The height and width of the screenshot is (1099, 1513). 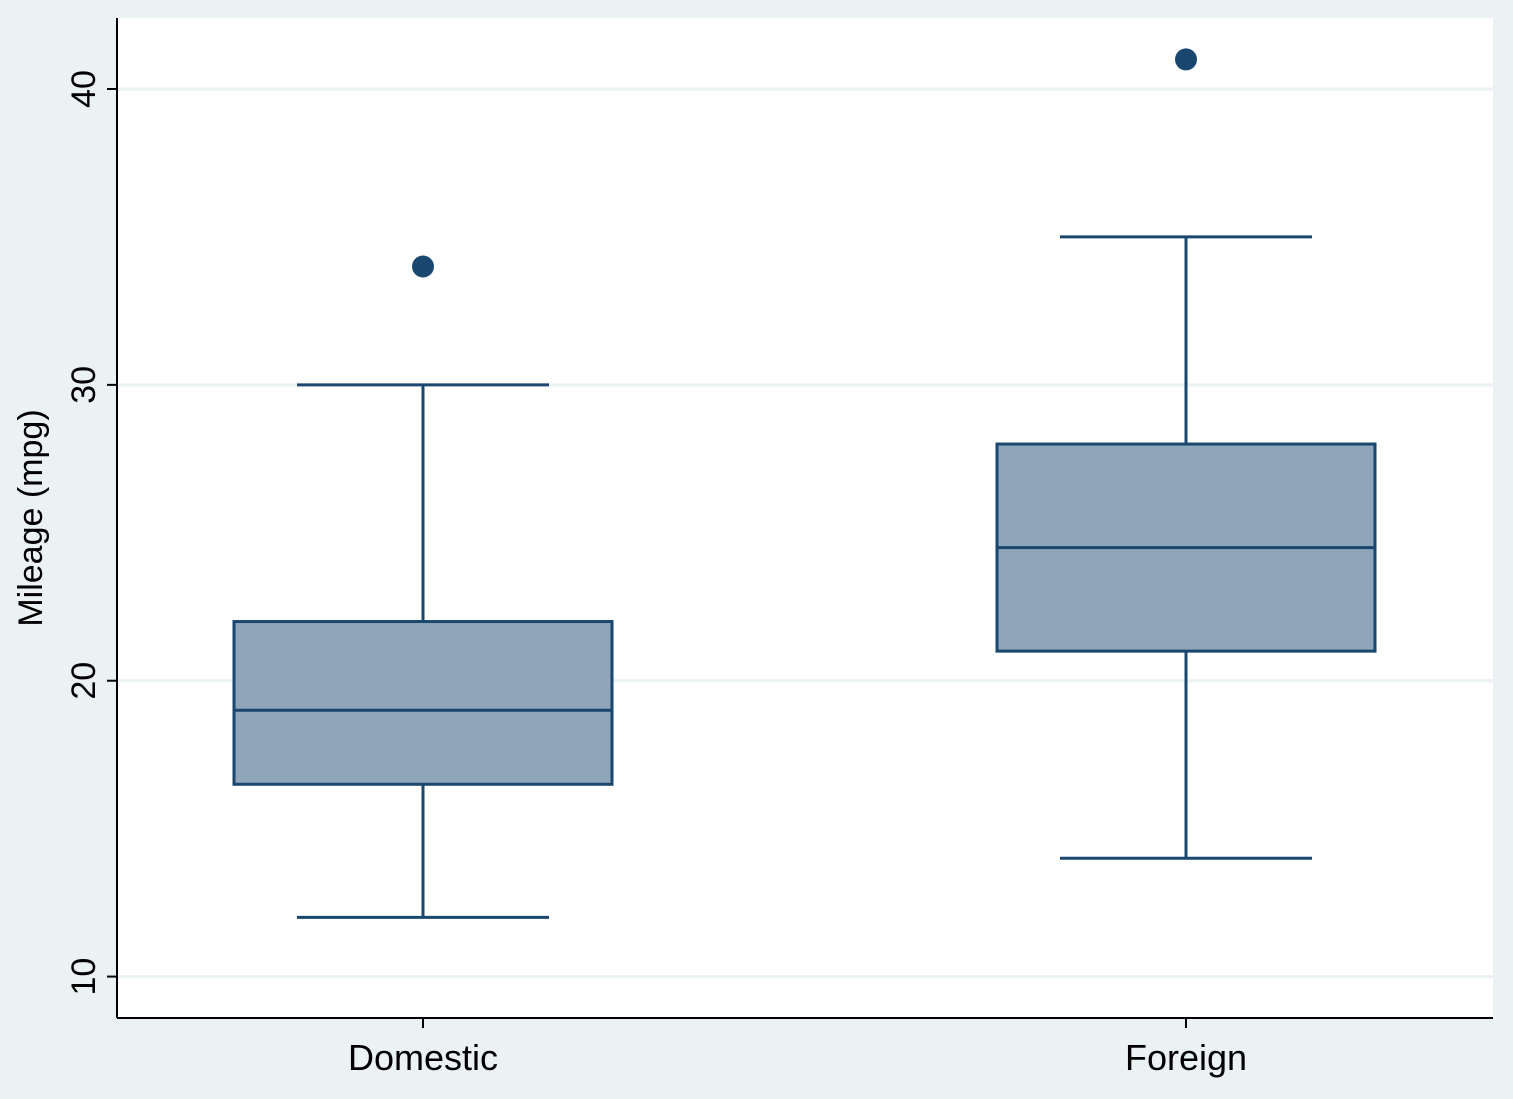 I want to click on y-tick-label-30: 30, so click(x=84, y=385).